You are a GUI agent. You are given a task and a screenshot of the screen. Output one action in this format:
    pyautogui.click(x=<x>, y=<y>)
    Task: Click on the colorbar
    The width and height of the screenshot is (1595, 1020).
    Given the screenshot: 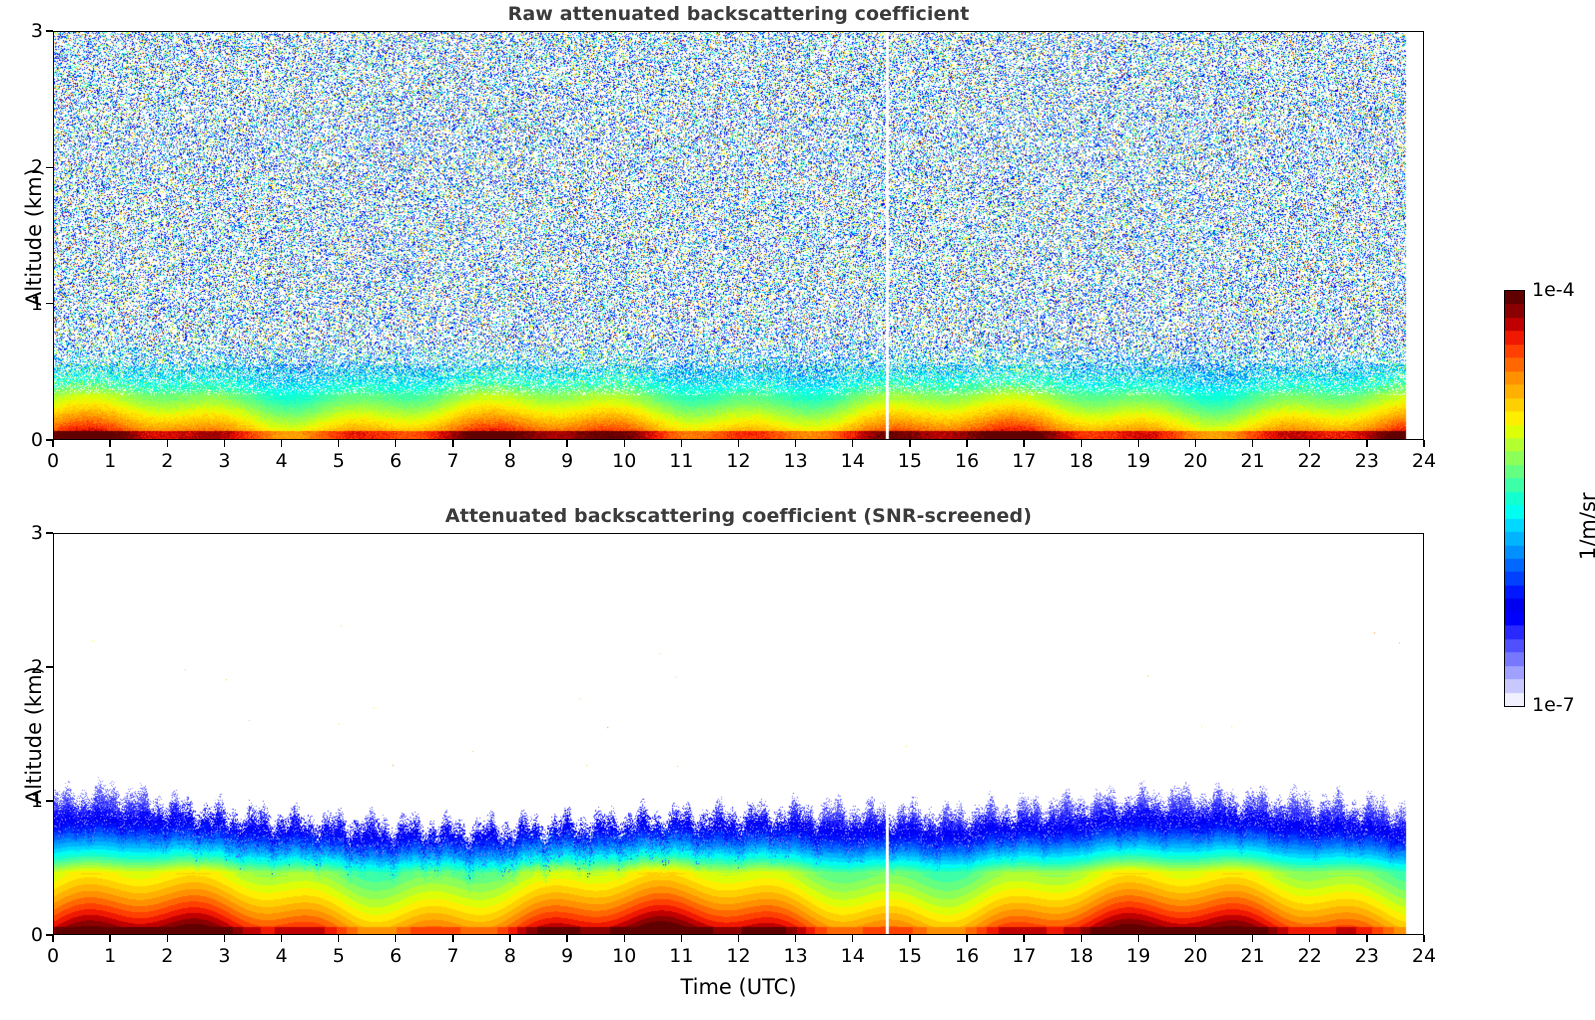 What is the action you would take?
    pyautogui.click(x=1514, y=498)
    